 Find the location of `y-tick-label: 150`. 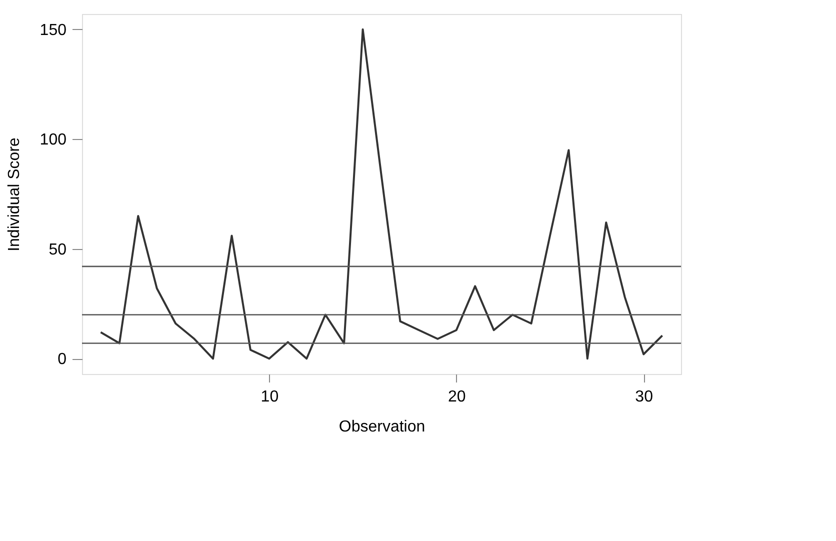

y-tick-label: 150 is located at coordinates (53, 30).